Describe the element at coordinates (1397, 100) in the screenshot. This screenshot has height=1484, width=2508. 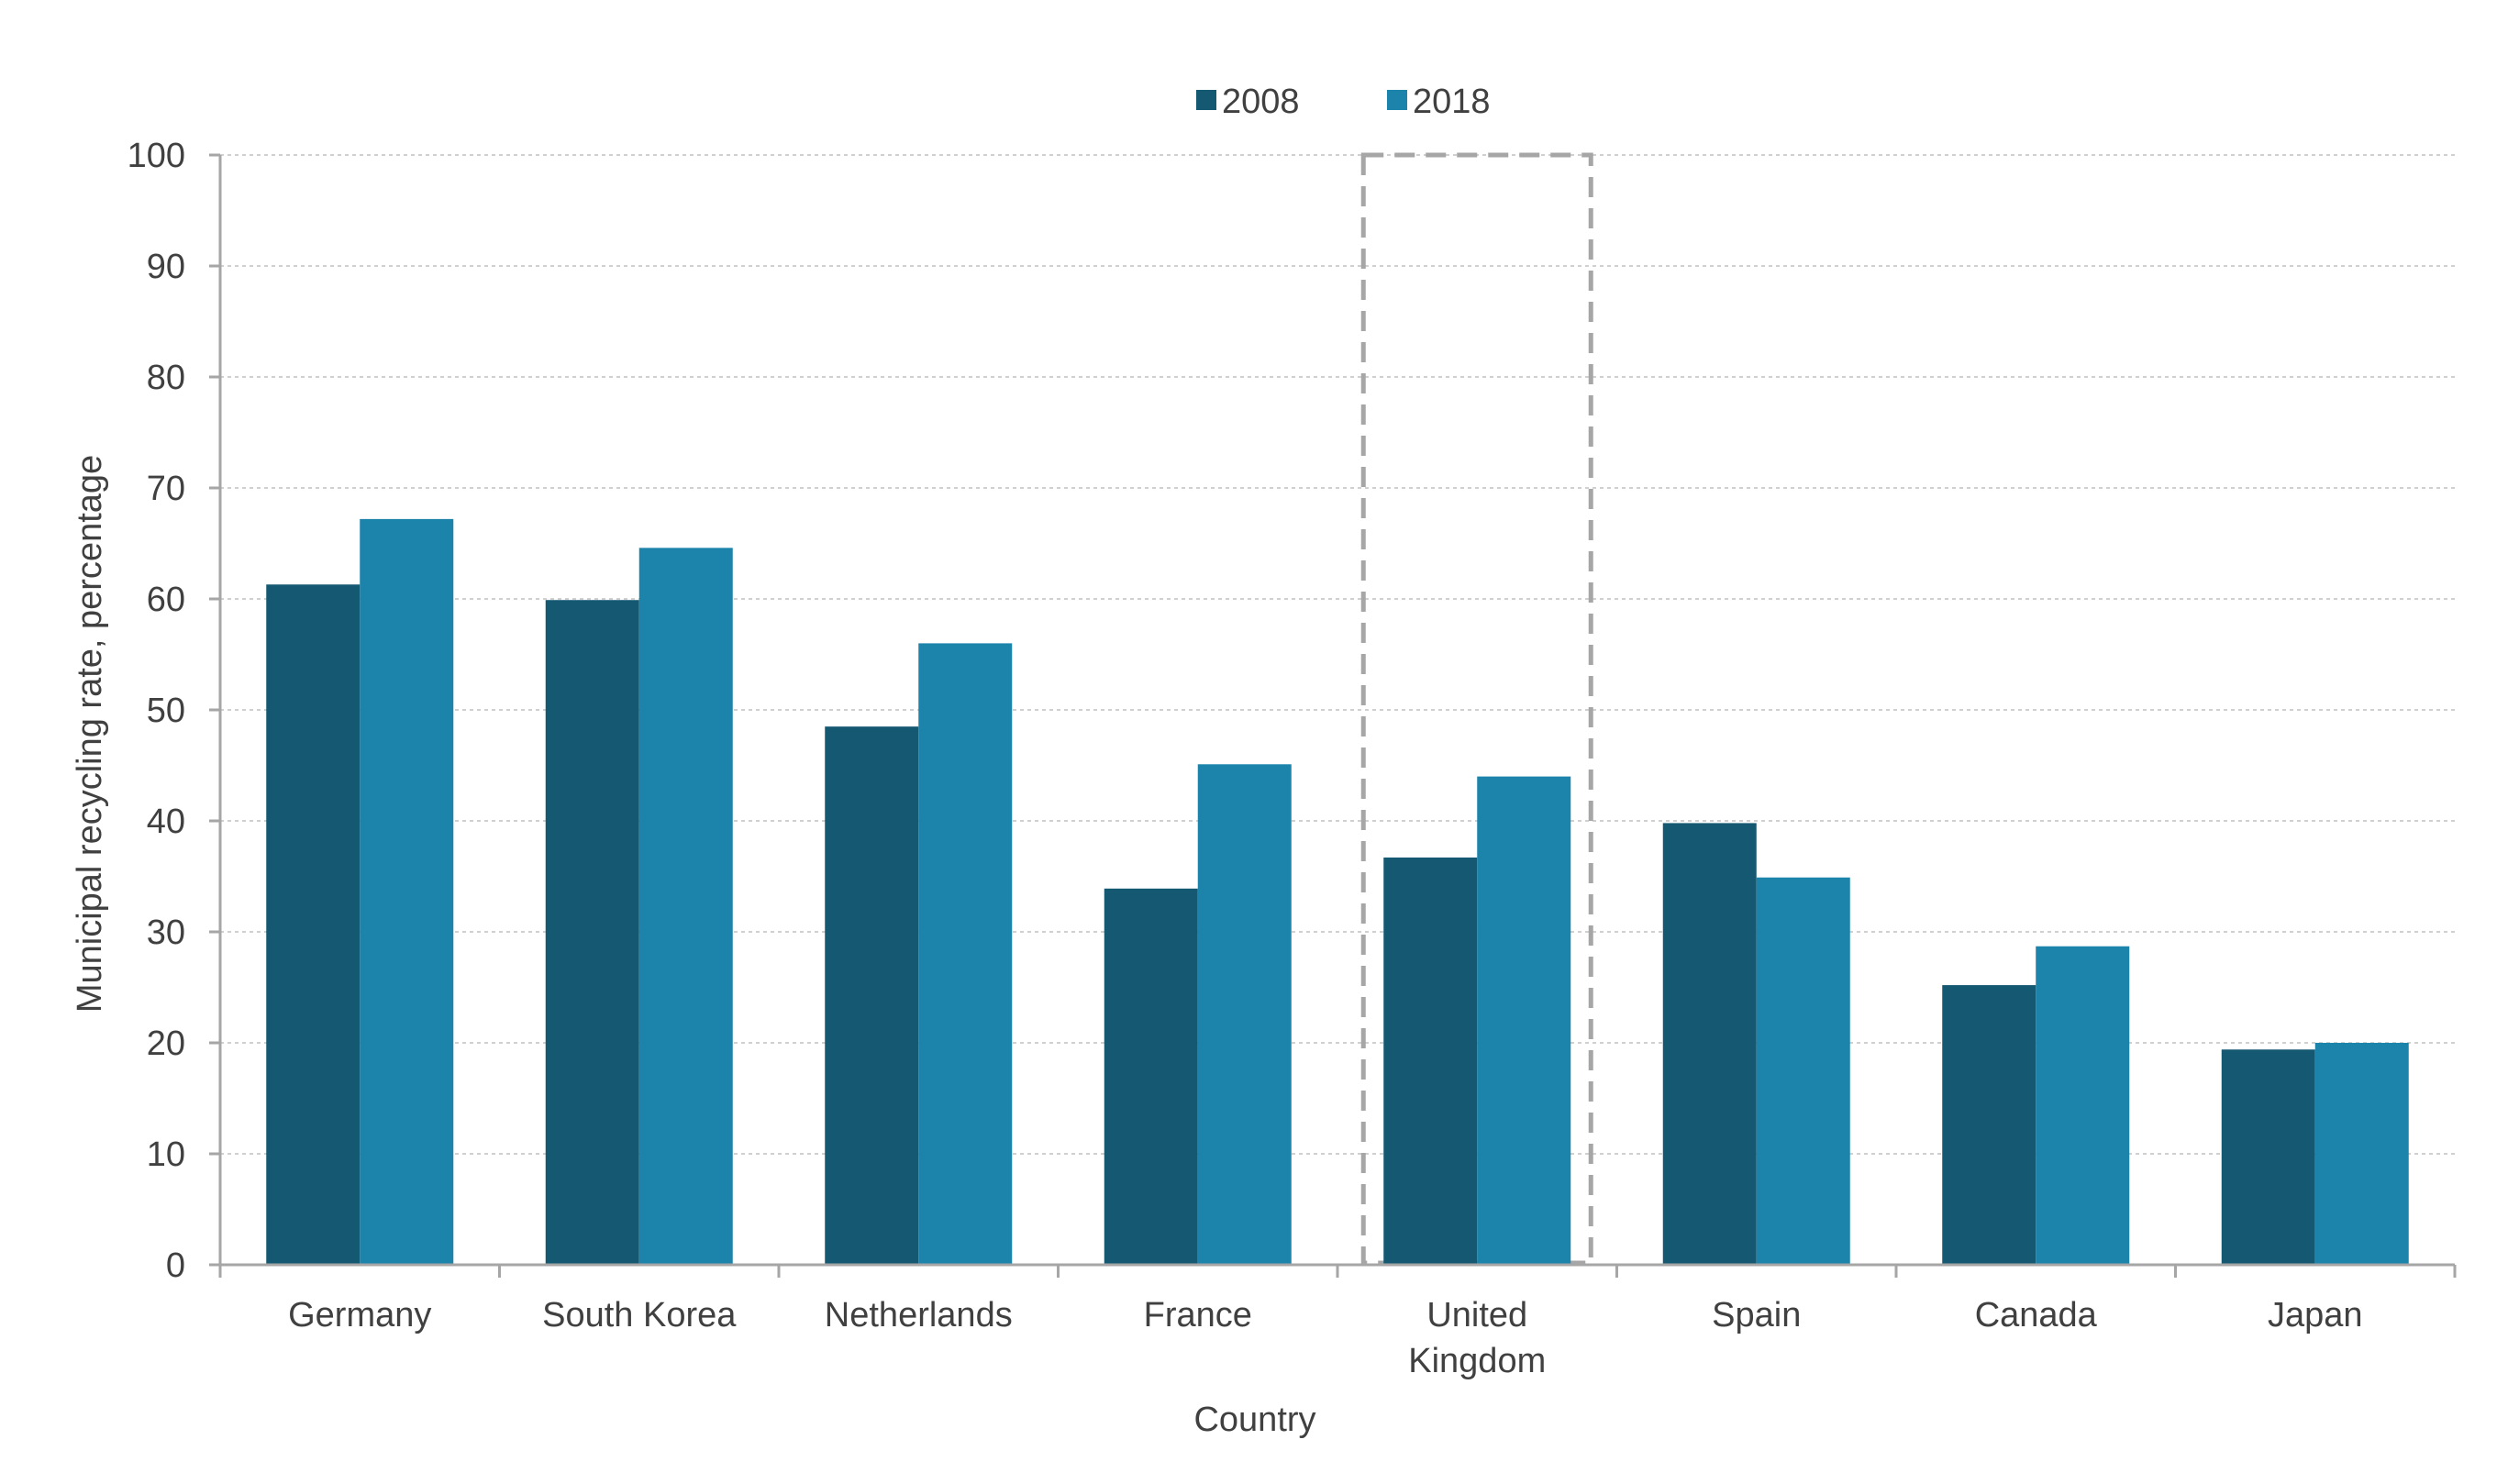
I see `legend-swatch-2018` at that location.